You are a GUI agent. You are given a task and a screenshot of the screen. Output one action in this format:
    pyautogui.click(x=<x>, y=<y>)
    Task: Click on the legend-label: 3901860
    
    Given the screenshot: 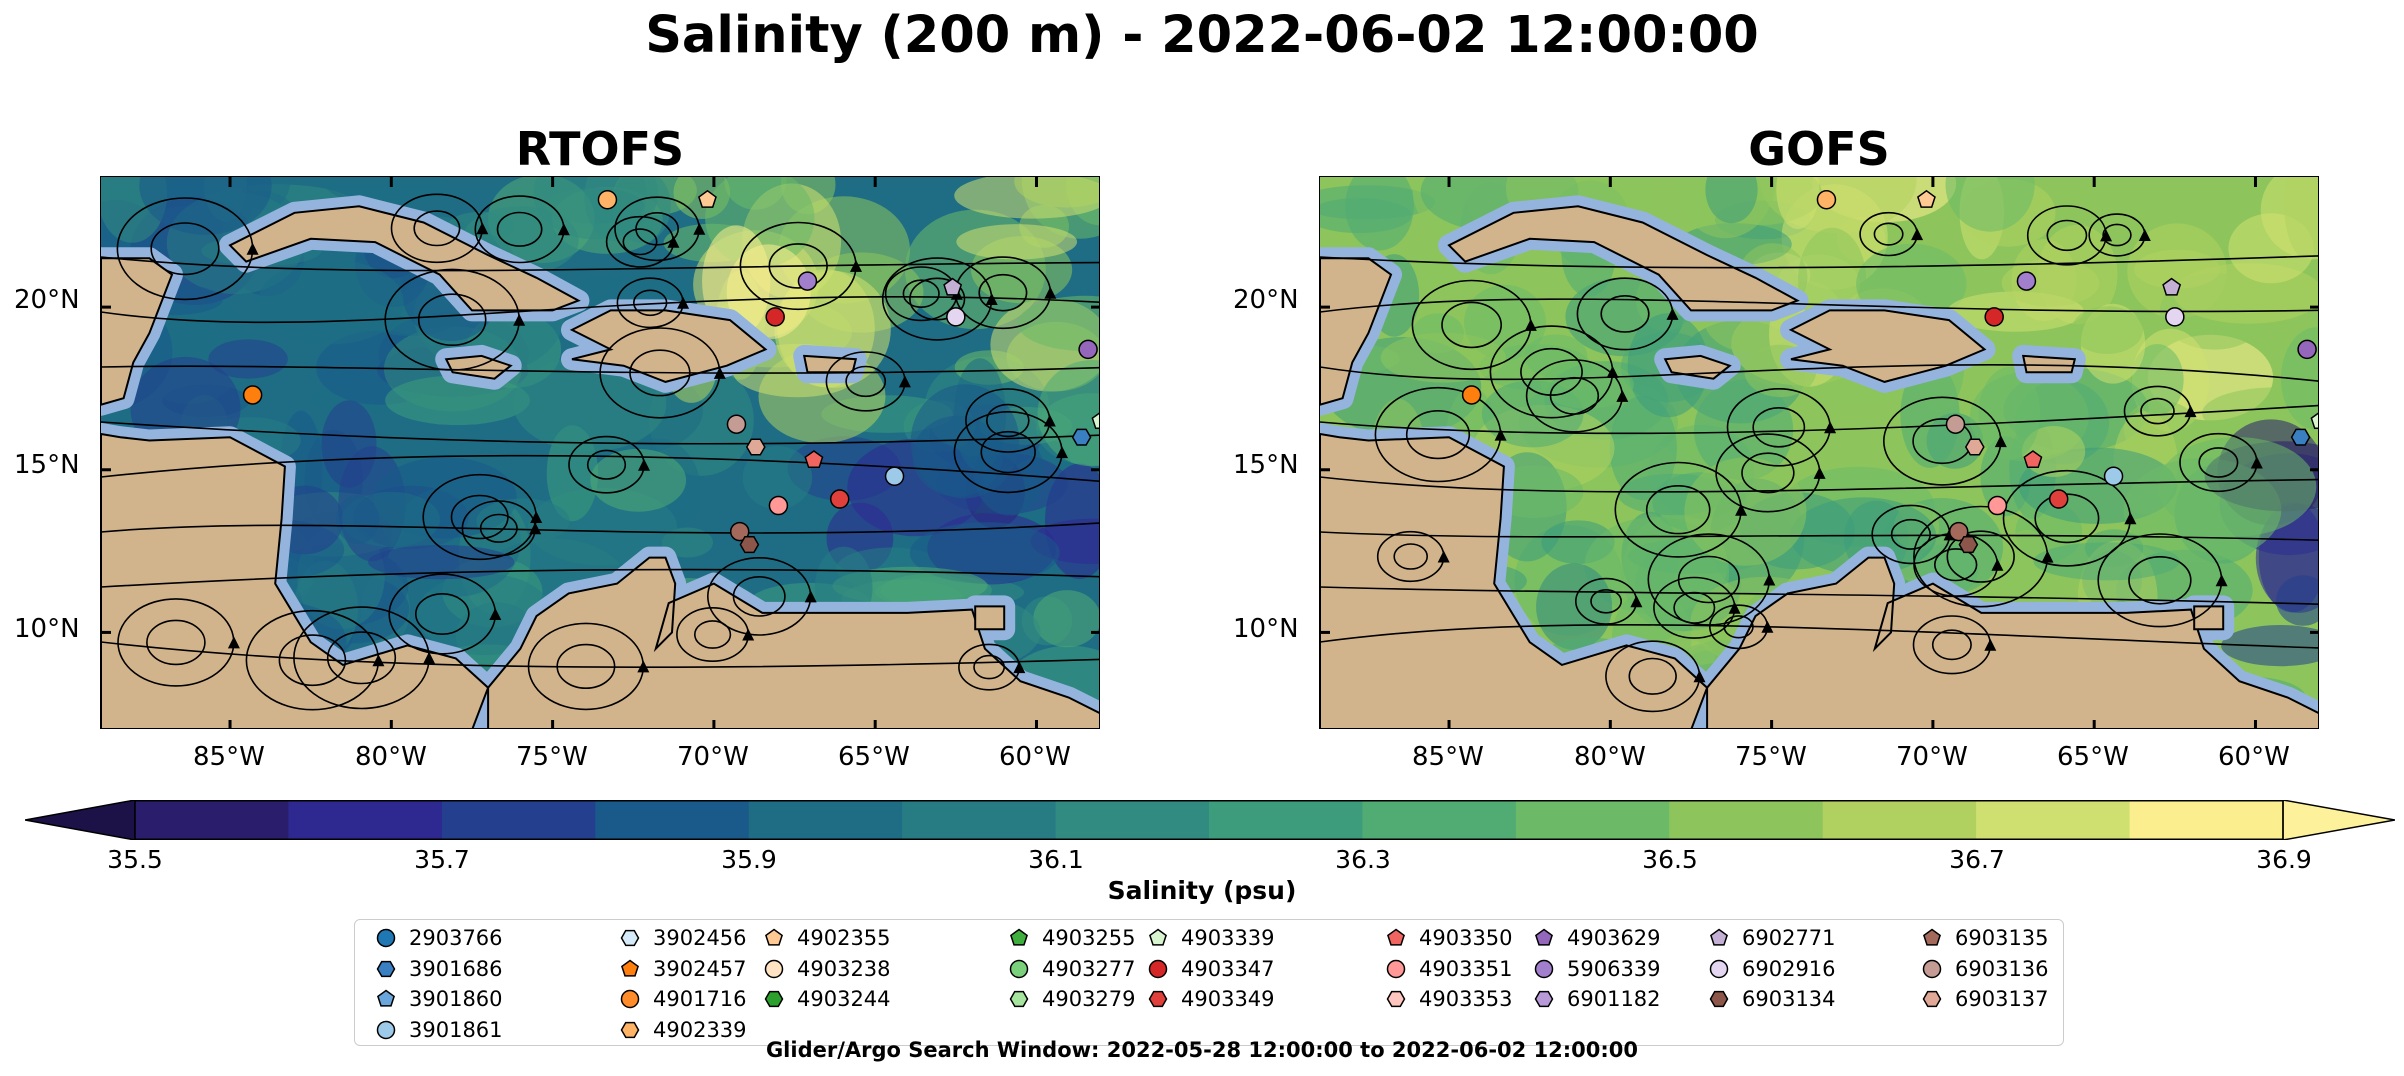 What is the action you would take?
    pyautogui.click(x=456, y=999)
    